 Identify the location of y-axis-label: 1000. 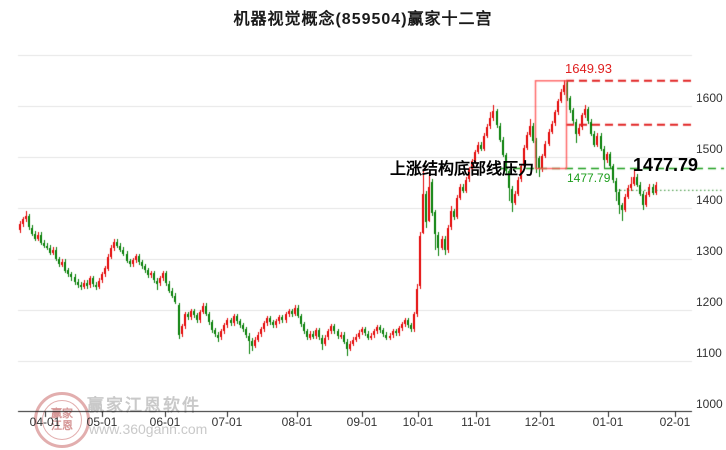
(709, 404).